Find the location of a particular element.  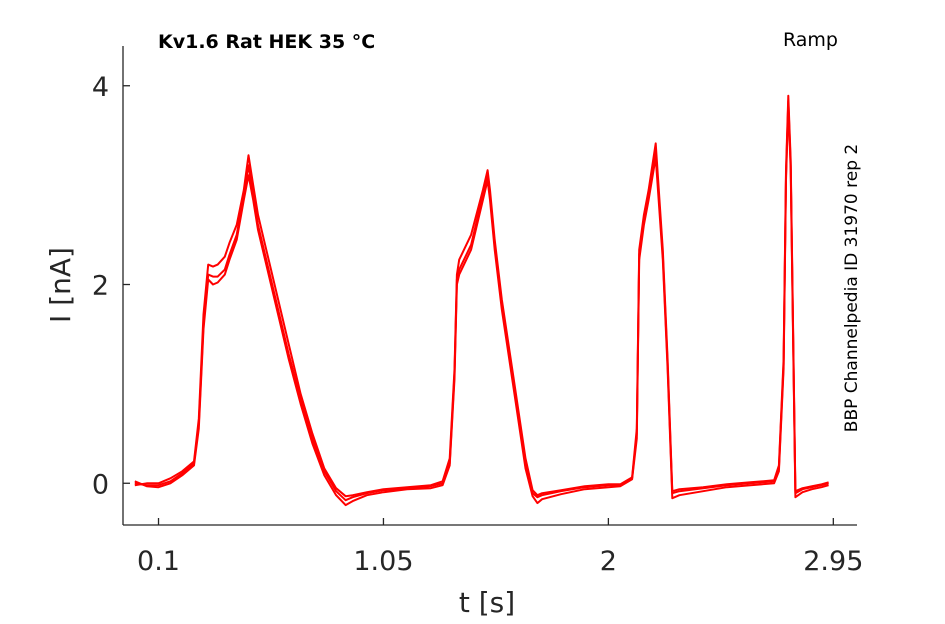

protocol-label: Ramp is located at coordinates (810, 40).